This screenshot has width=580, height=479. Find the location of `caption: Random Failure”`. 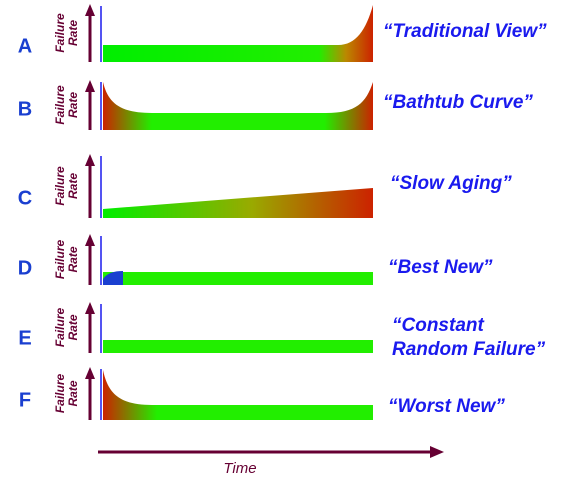

caption: Random Failure” is located at coordinates (469, 349).